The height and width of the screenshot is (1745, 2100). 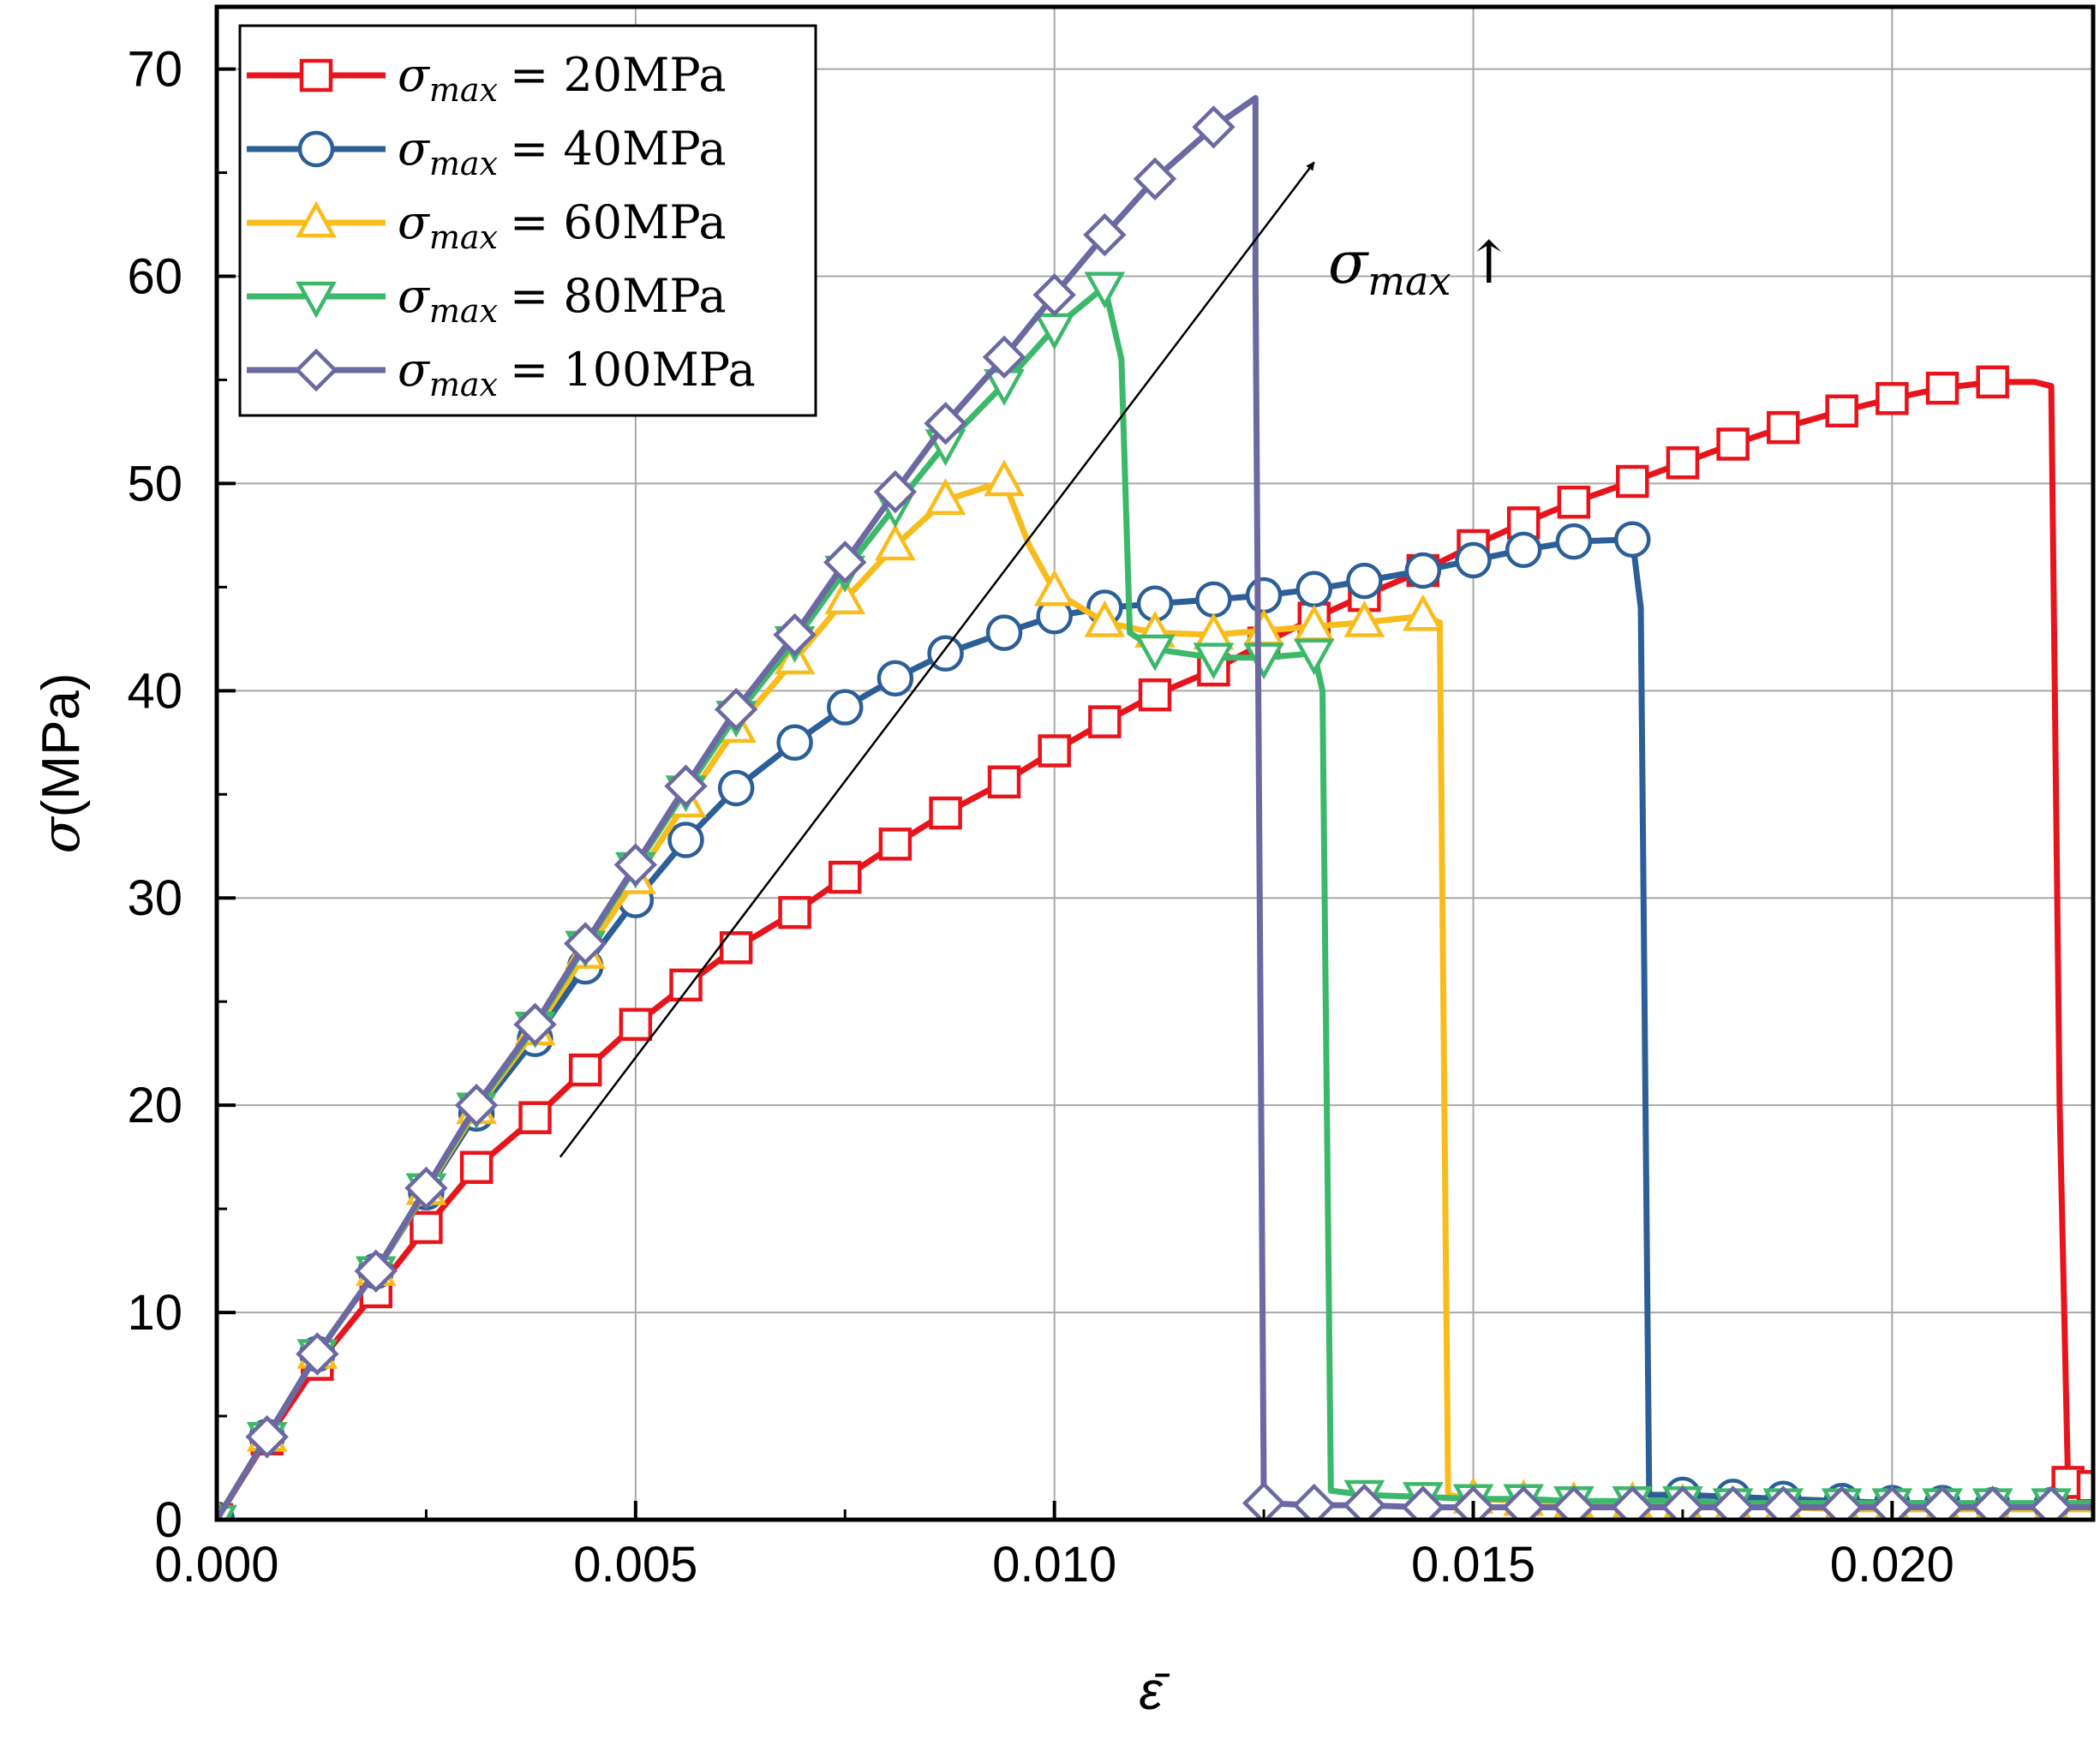 I want to click on legend-entry: σmax = 20MPa, so click(x=487, y=78).